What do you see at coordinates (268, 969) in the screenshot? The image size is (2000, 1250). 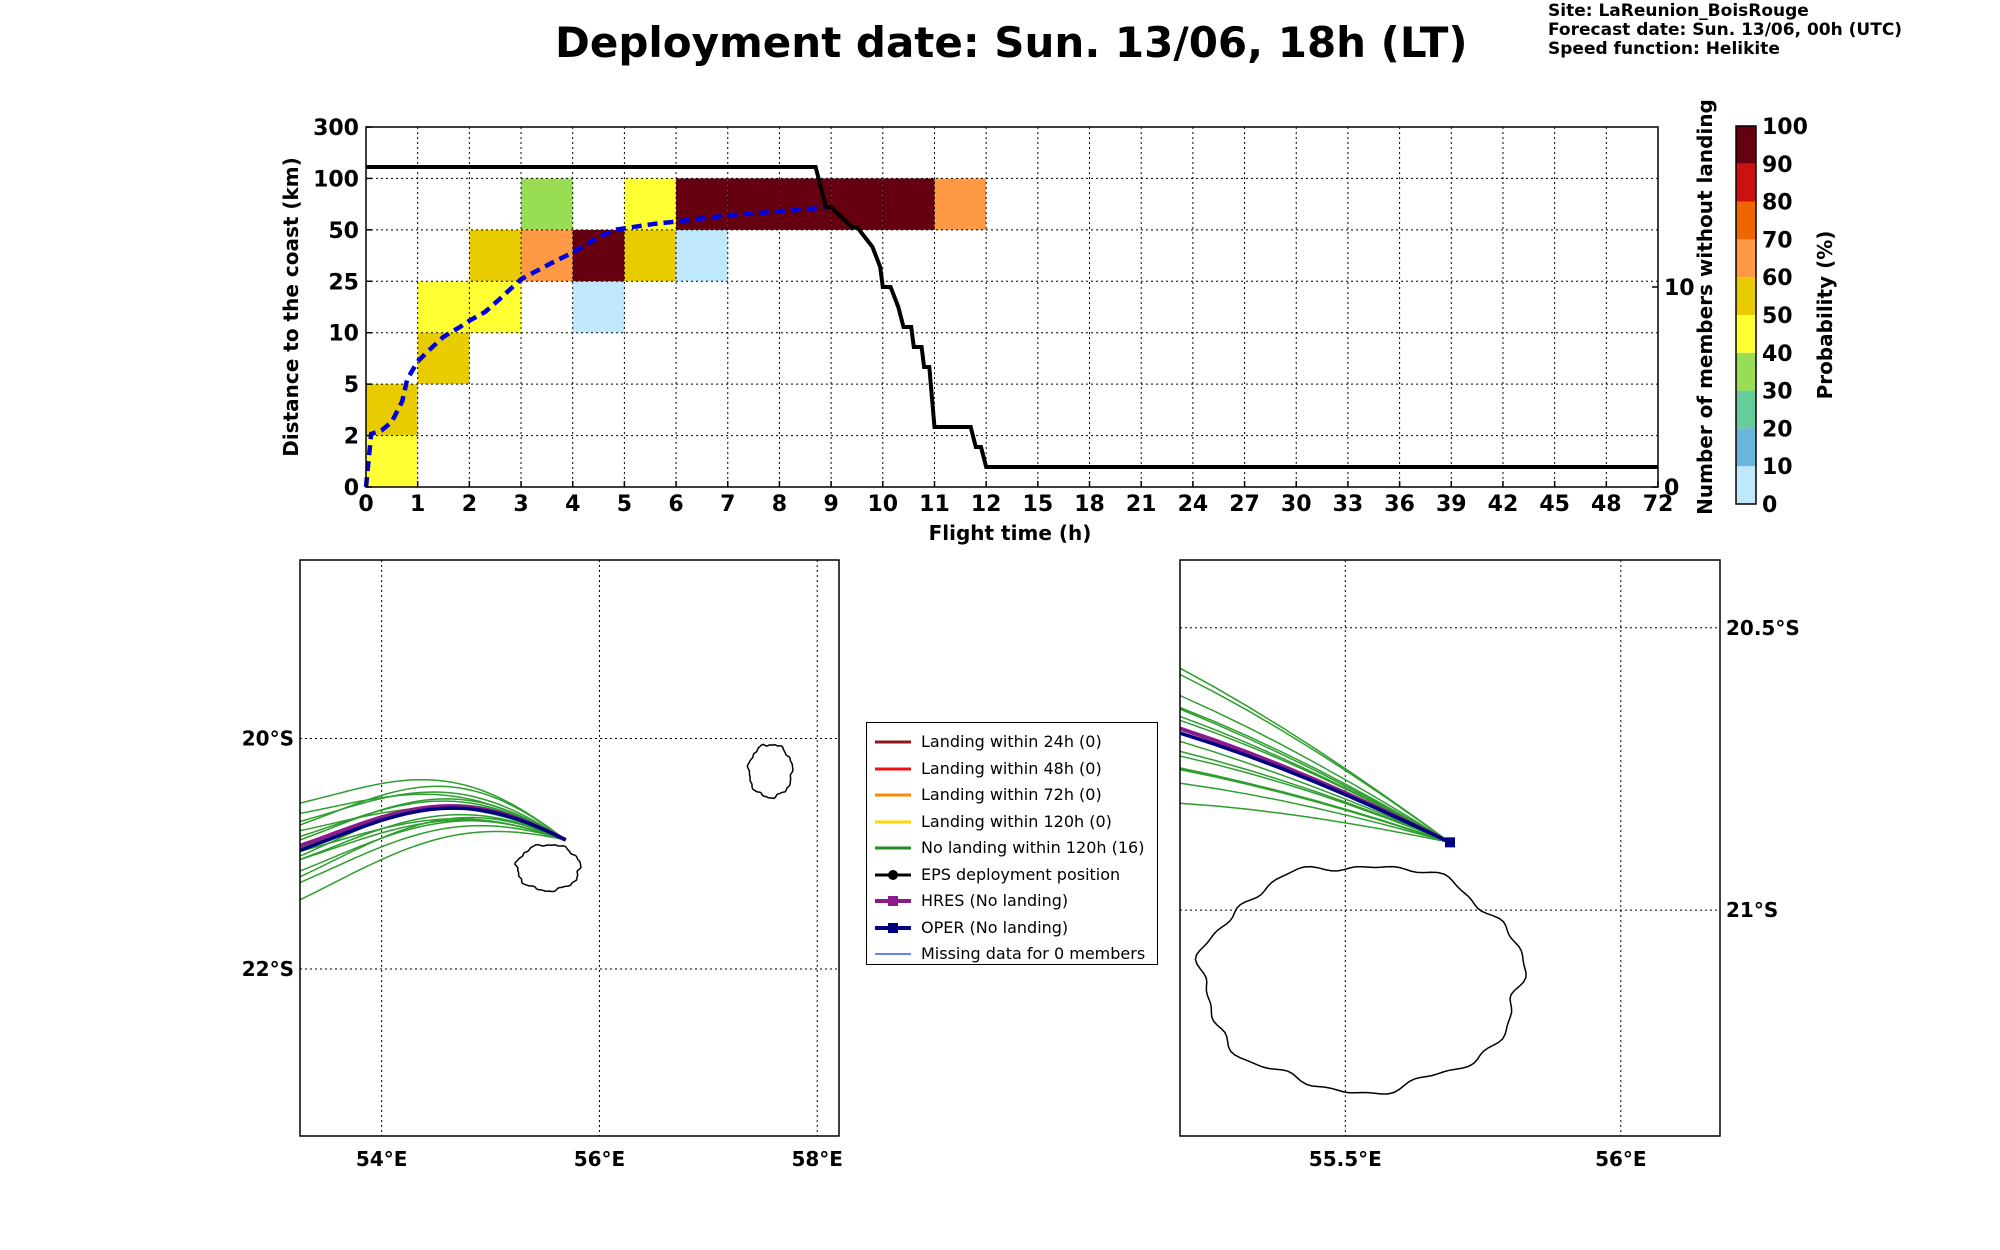 I see `map-latitude-label: 22°S` at bounding box center [268, 969].